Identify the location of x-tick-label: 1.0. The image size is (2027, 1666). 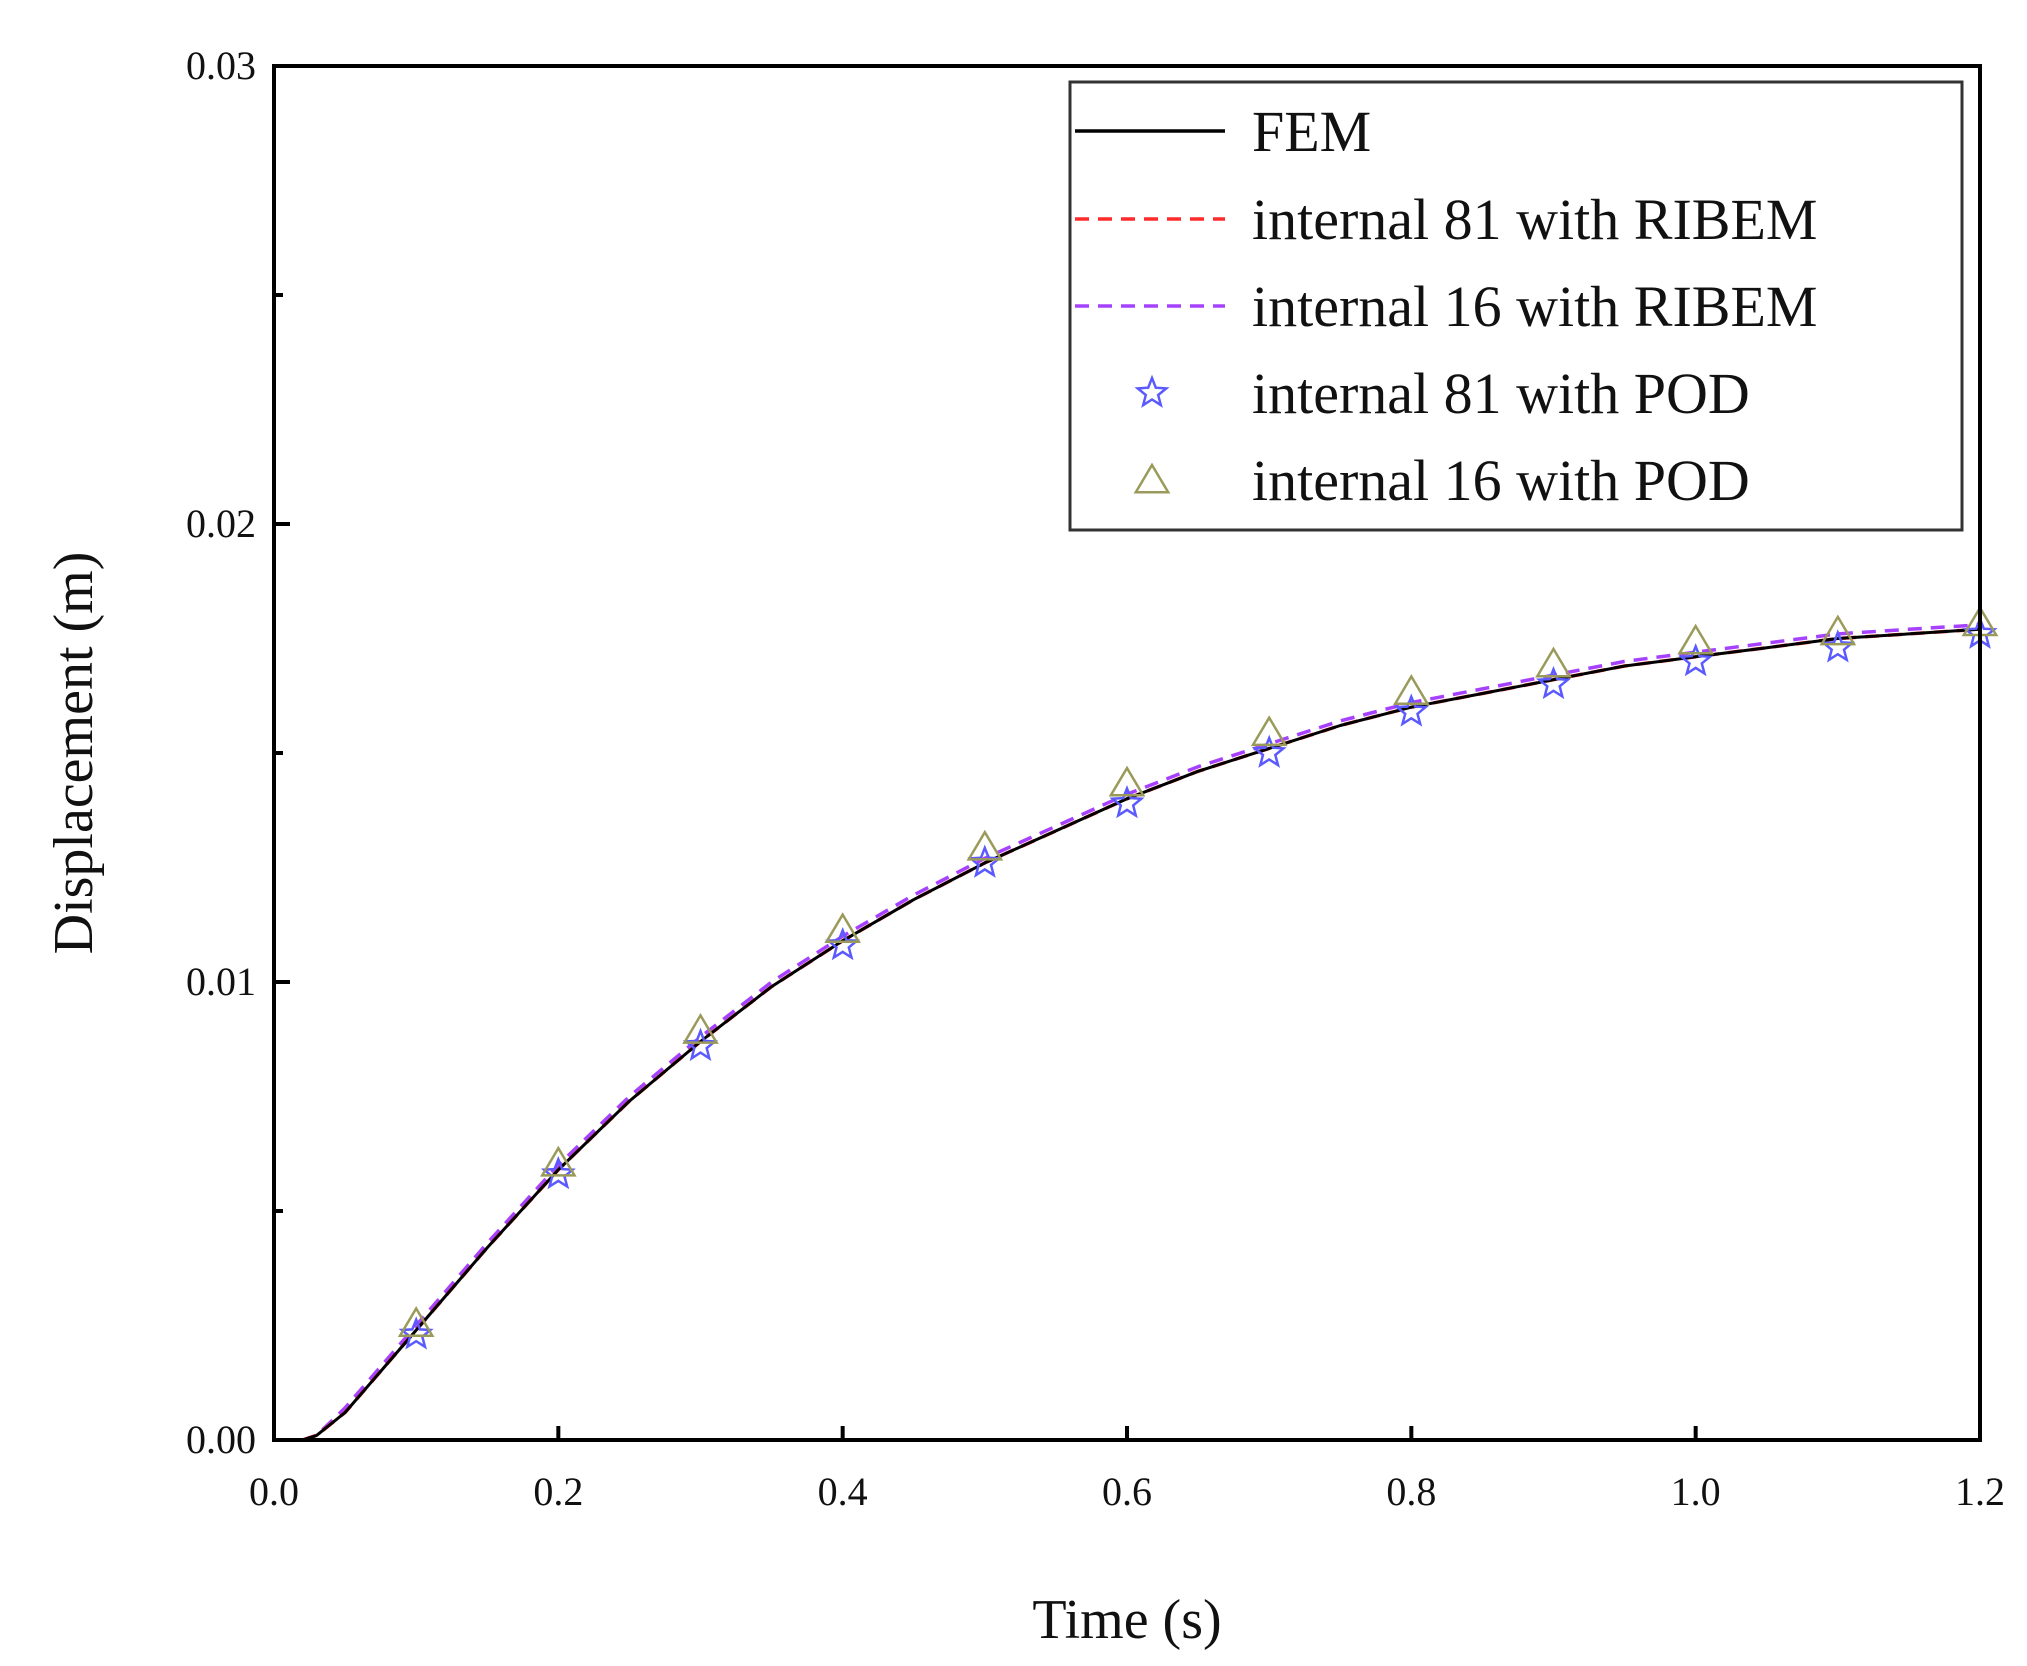
(1696, 1491).